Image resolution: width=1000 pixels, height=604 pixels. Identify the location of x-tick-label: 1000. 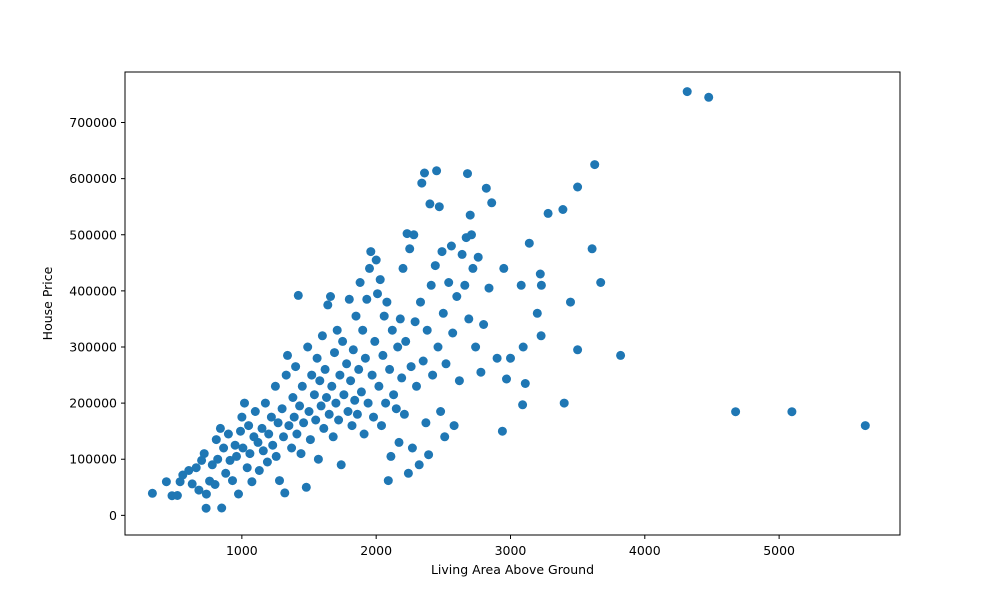
(242, 550).